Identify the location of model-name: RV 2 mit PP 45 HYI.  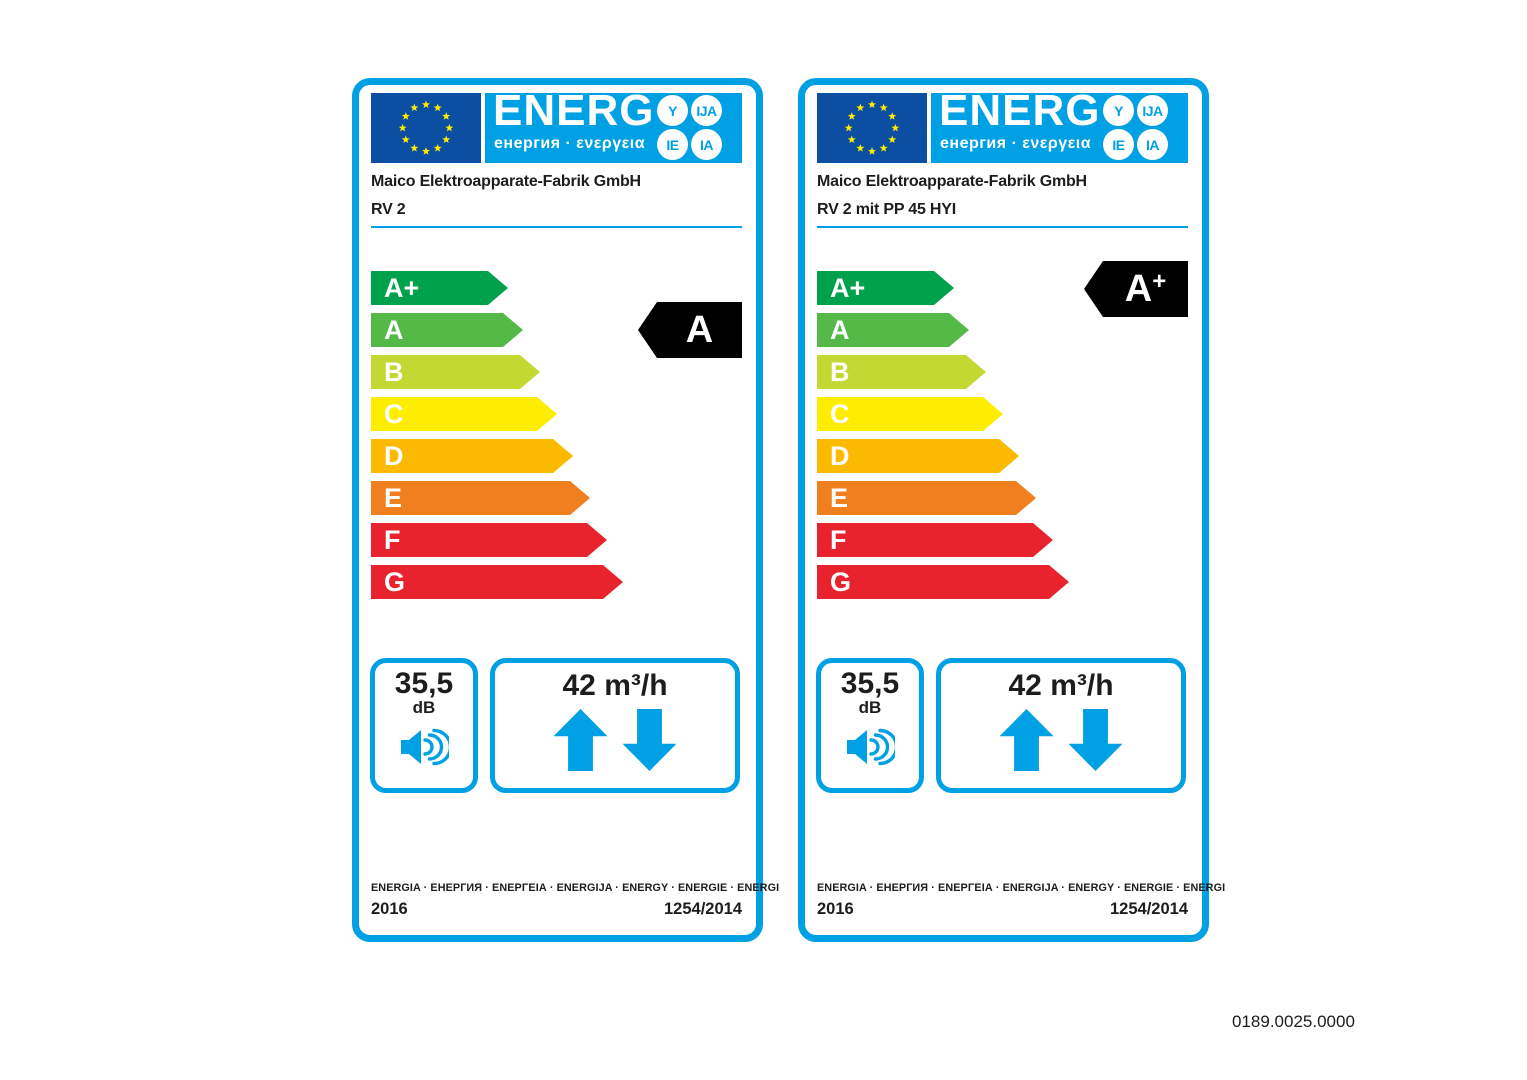
(886, 209).